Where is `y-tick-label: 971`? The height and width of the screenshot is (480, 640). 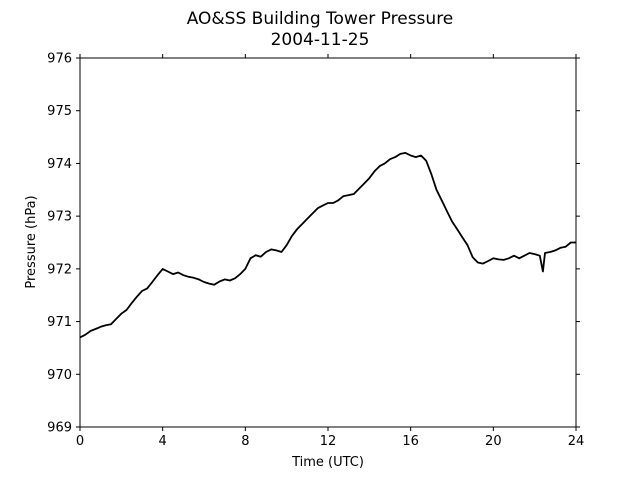
y-tick-label: 971 is located at coordinates (59, 322).